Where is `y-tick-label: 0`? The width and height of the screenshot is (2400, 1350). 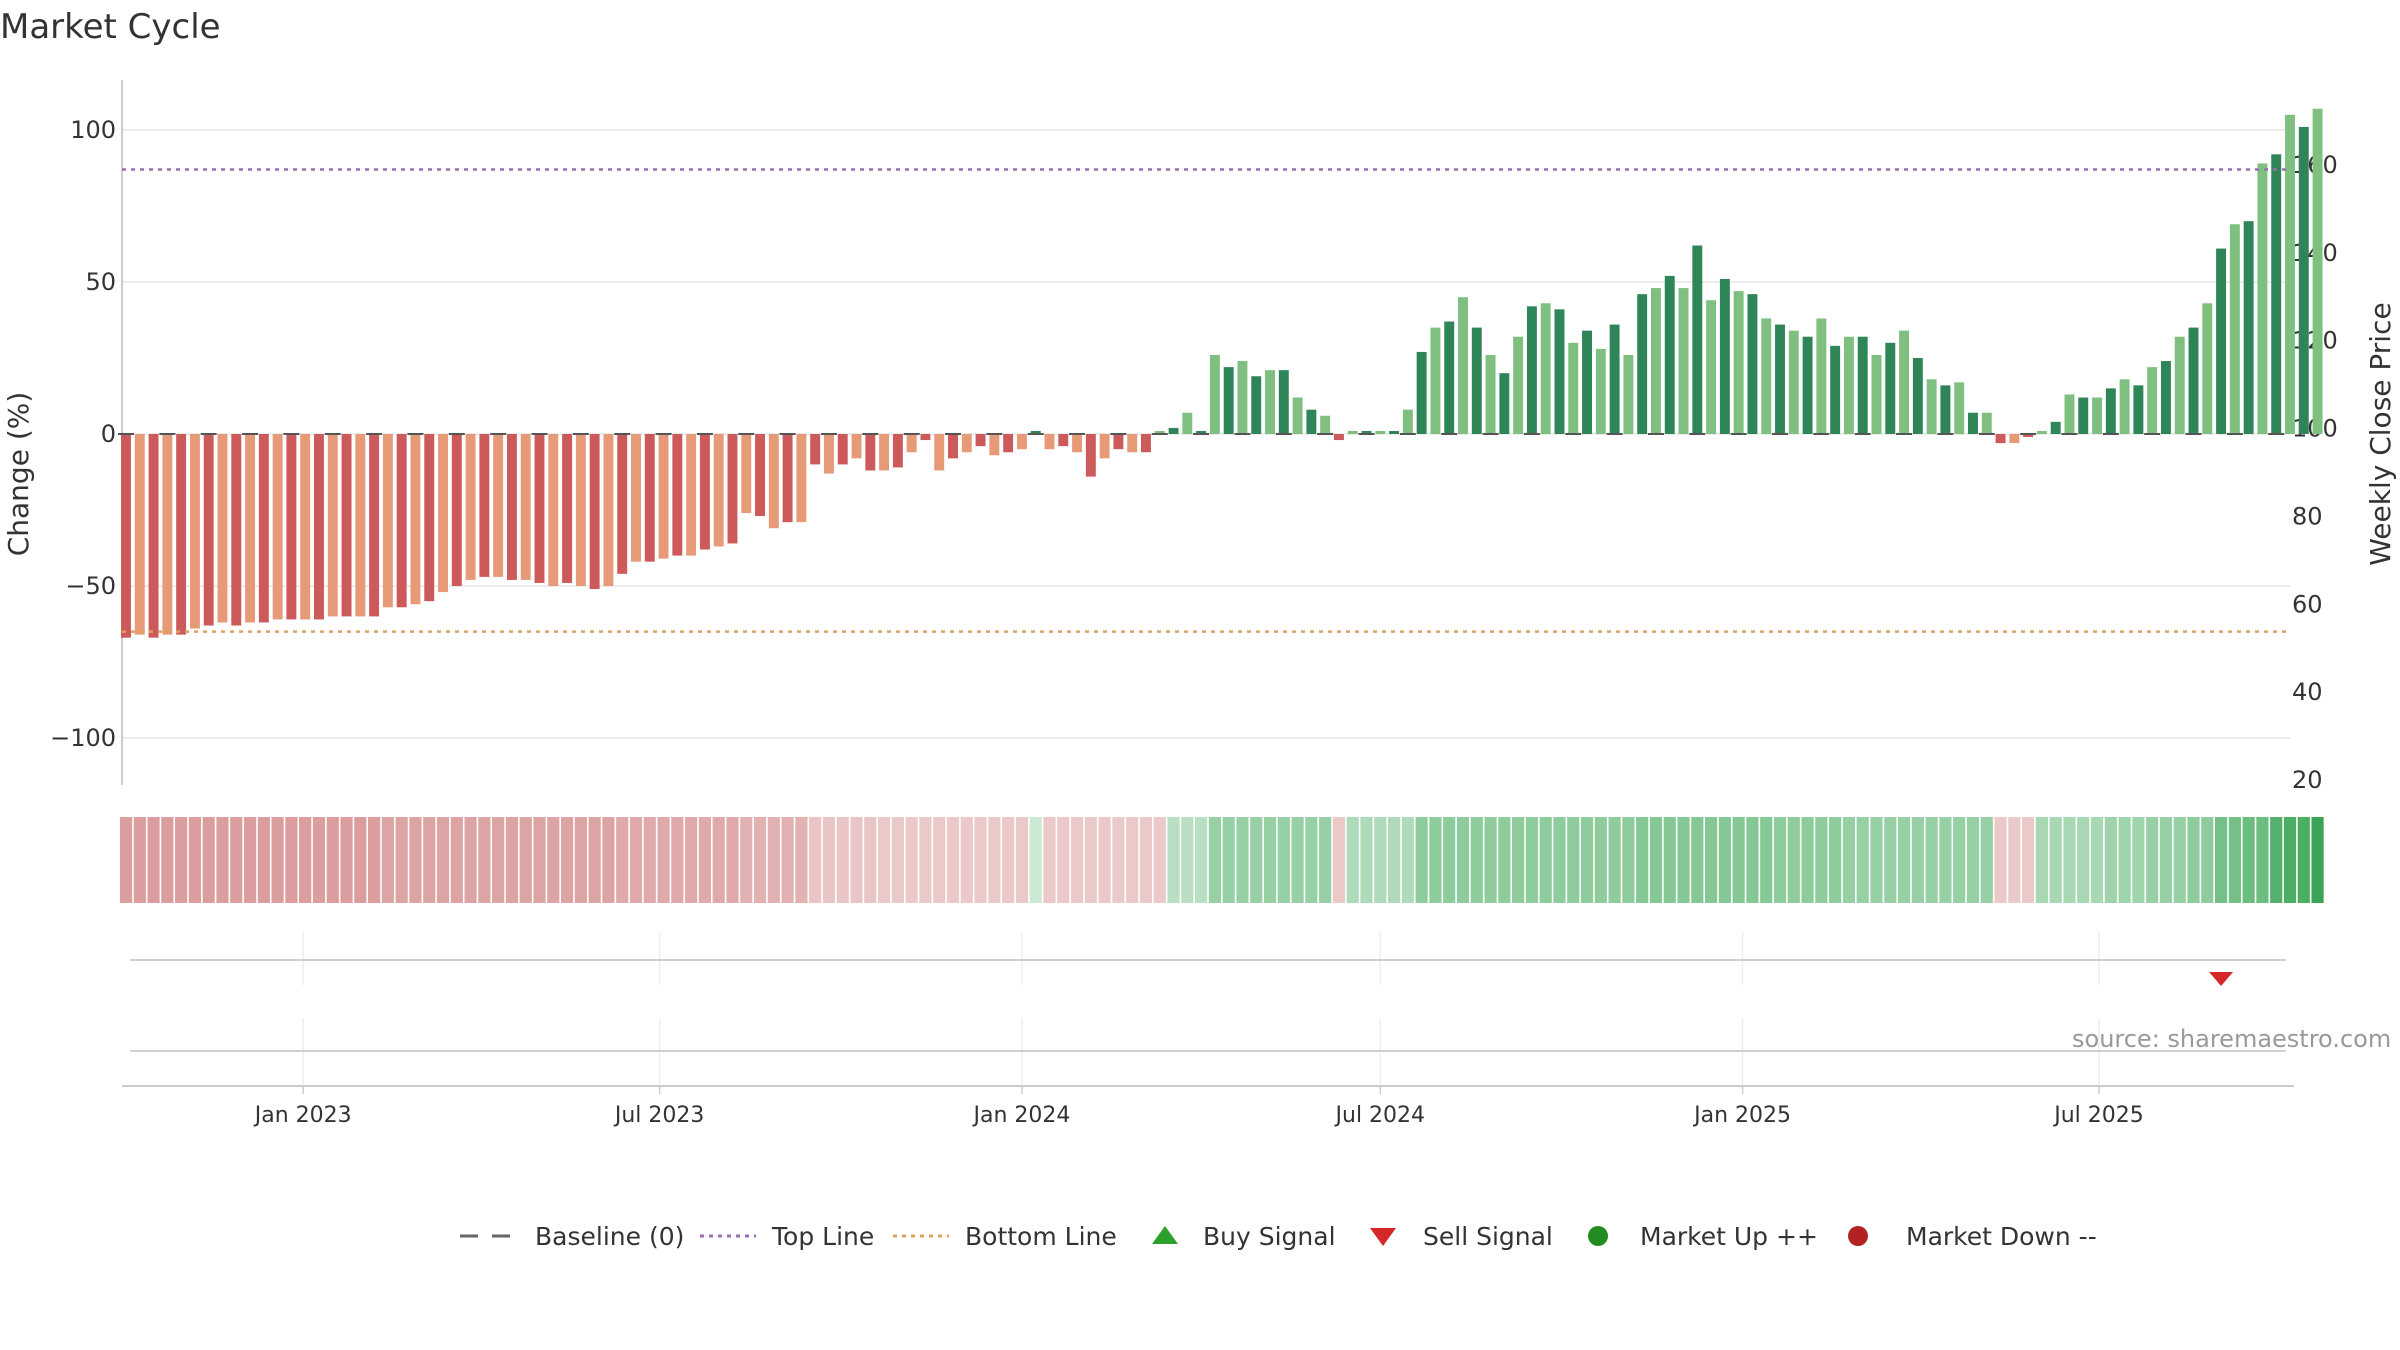 y-tick-label: 0 is located at coordinates (108, 434).